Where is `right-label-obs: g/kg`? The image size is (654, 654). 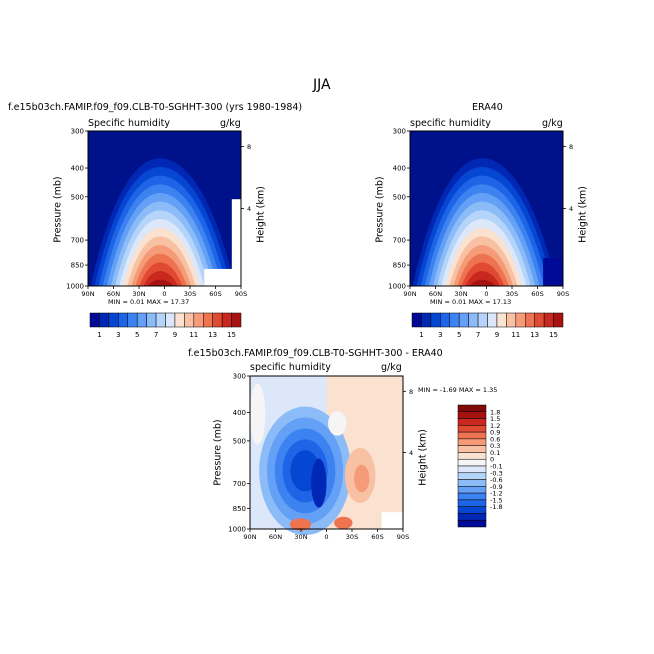 right-label-obs: g/kg is located at coordinates (552, 123).